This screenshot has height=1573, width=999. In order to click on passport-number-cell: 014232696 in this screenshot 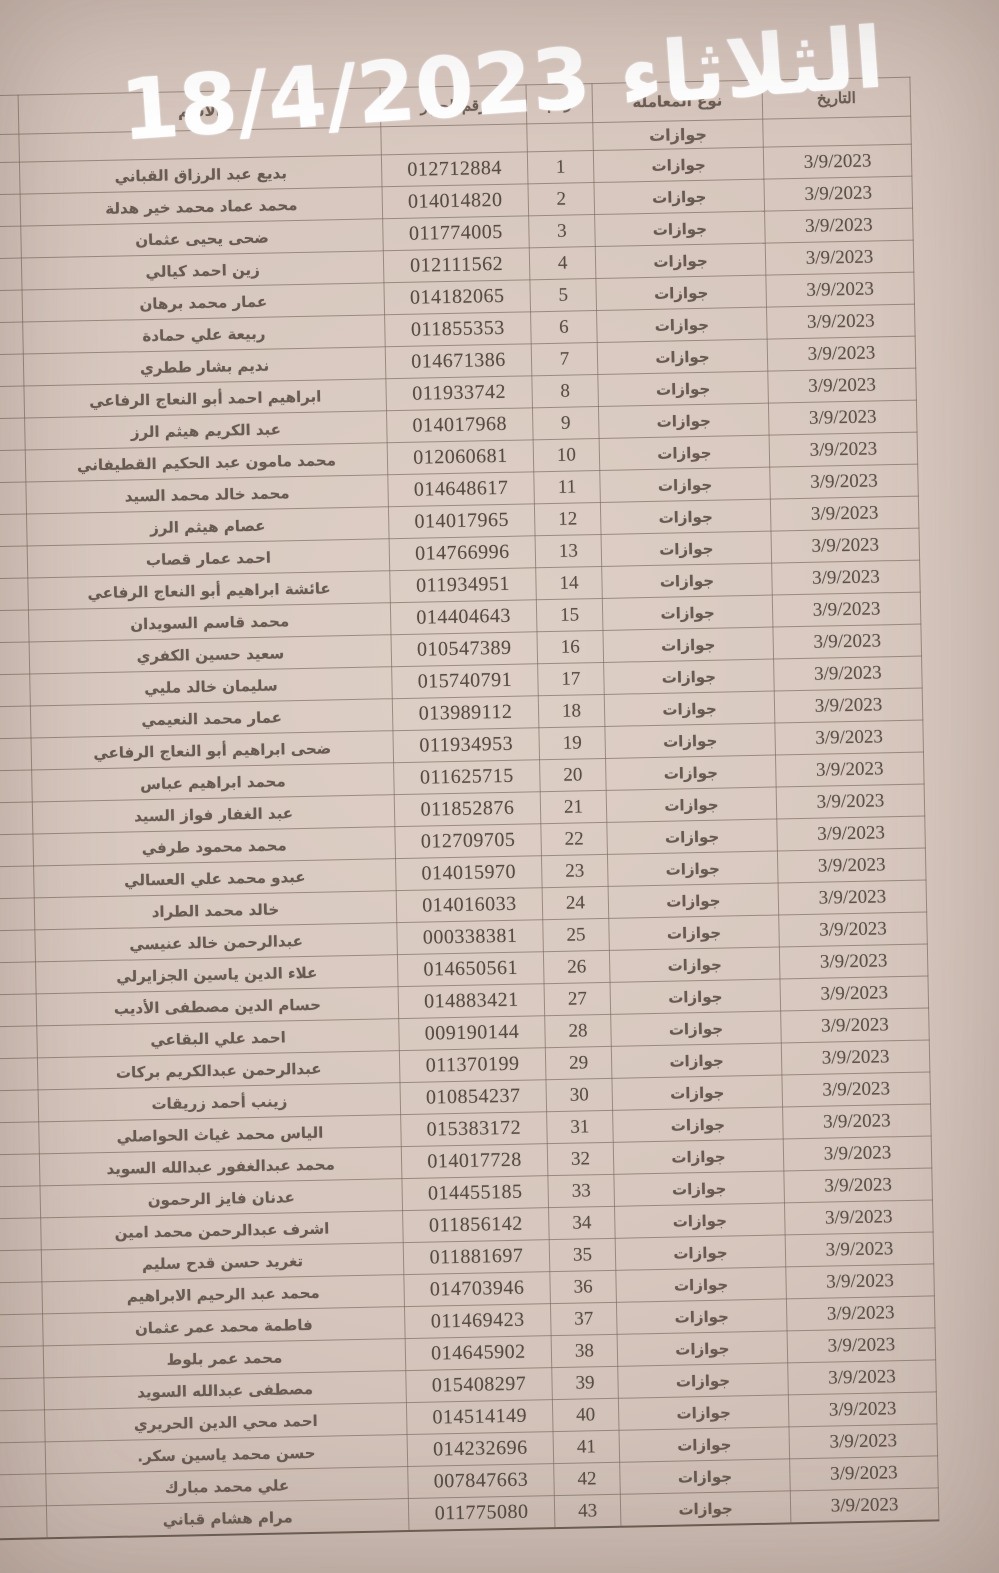, I will do `click(480, 1449)`.